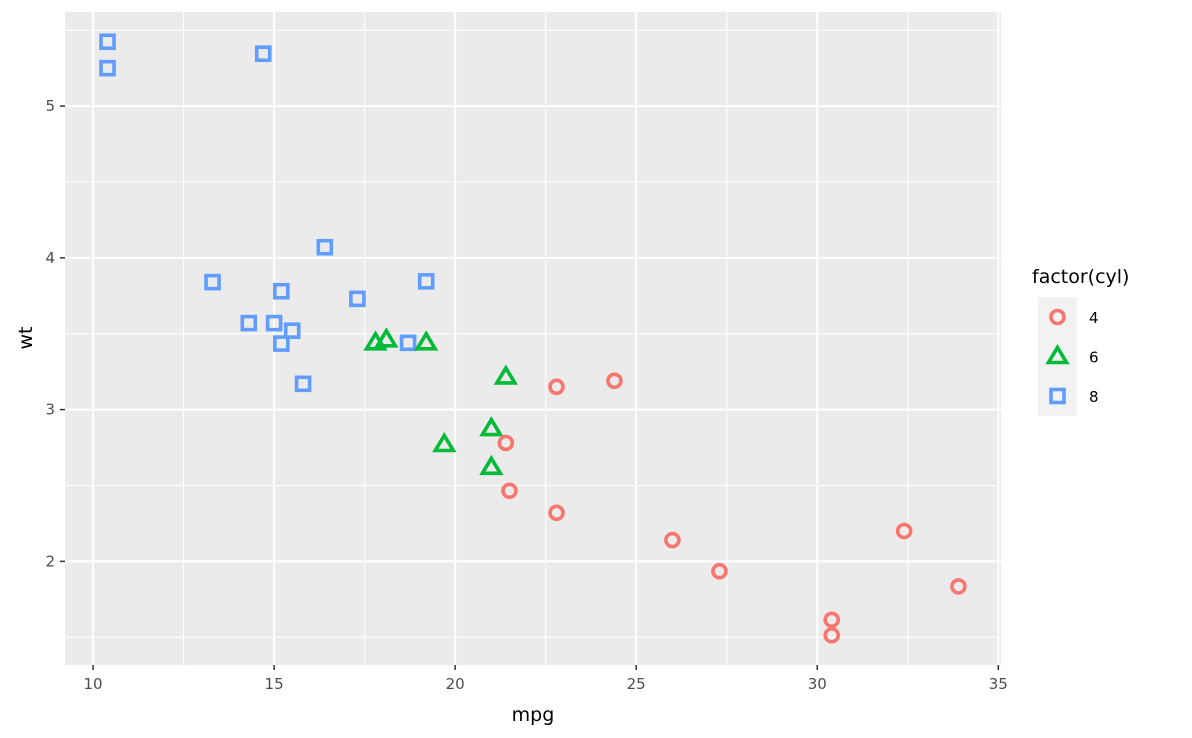 The width and height of the screenshot is (1192, 738). Describe the element at coordinates (1094, 358) in the screenshot. I see `legend-label: 6` at that location.